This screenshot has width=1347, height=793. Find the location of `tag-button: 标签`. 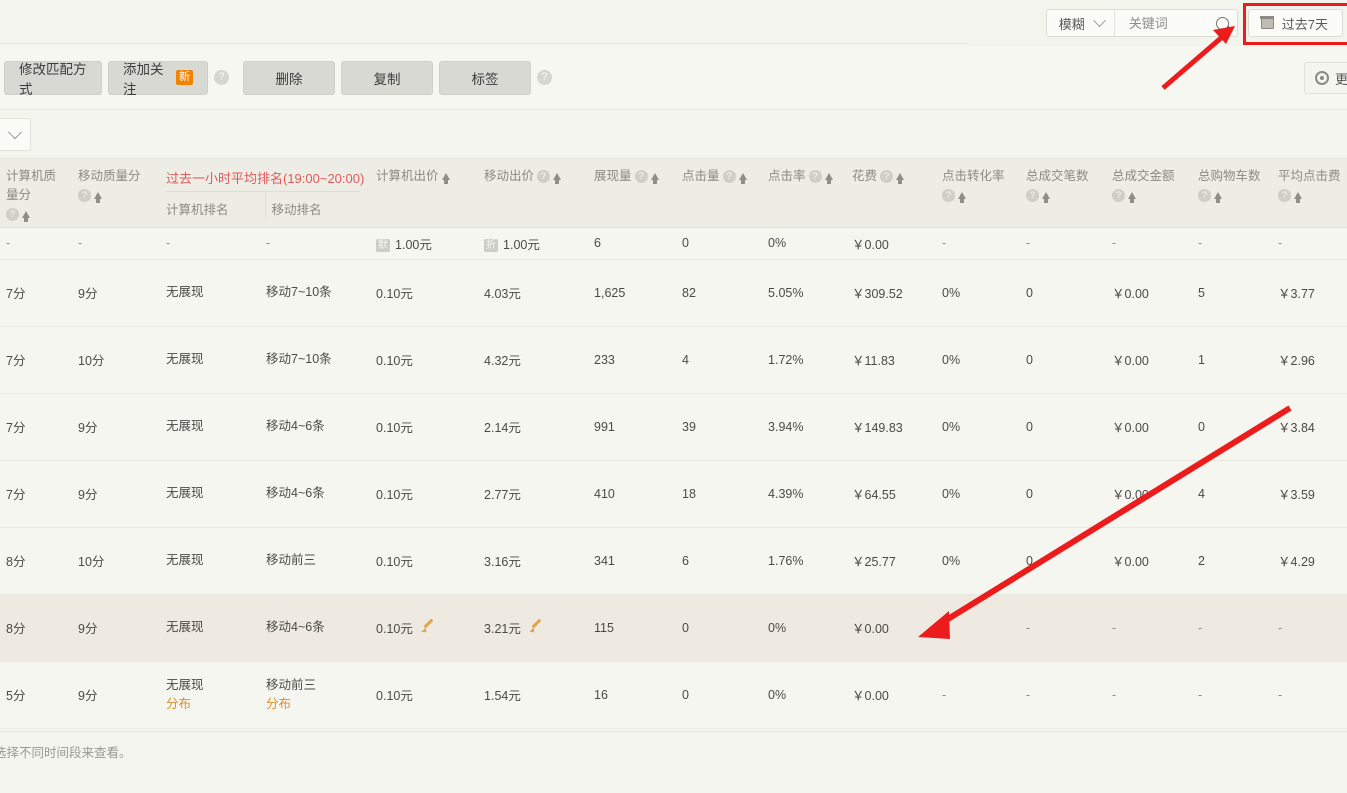

tag-button: 标签 is located at coordinates (485, 77).